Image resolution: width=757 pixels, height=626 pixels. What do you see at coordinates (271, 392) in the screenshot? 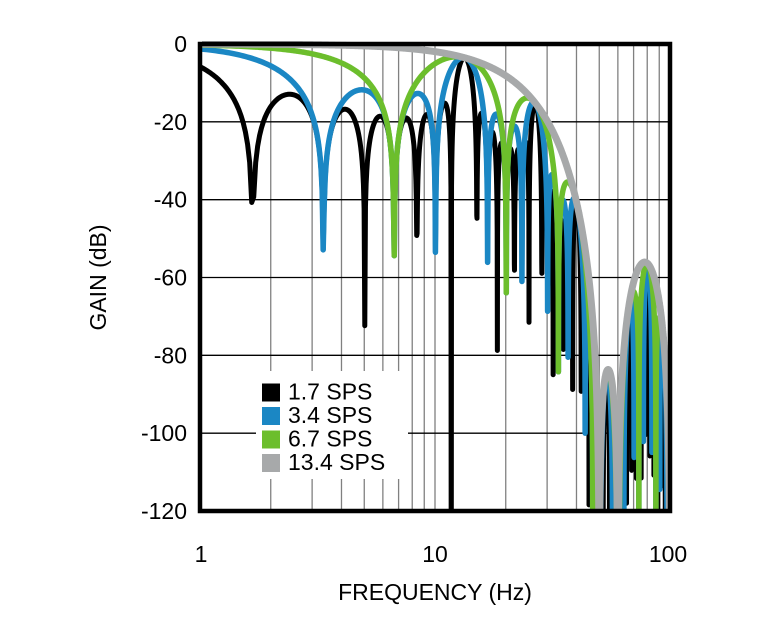
I see `legend-swatch-1-7-sps` at bounding box center [271, 392].